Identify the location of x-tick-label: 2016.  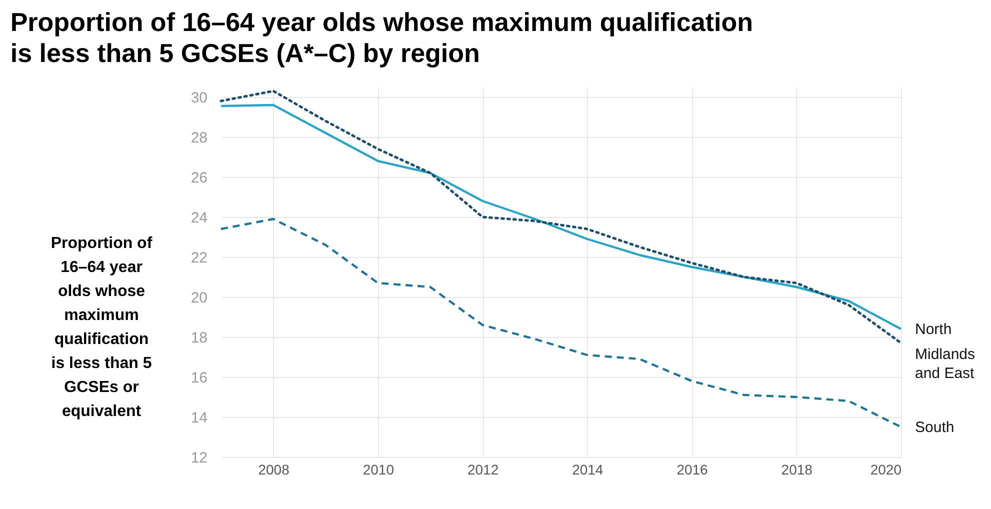
(692, 470).